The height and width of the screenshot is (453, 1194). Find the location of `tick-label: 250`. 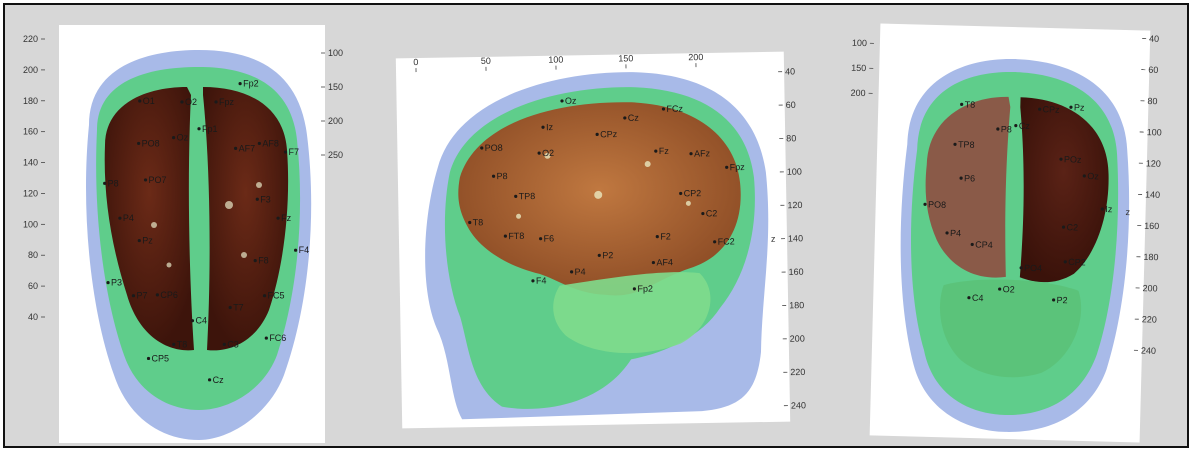

tick-label: 250 is located at coordinates (335, 155).